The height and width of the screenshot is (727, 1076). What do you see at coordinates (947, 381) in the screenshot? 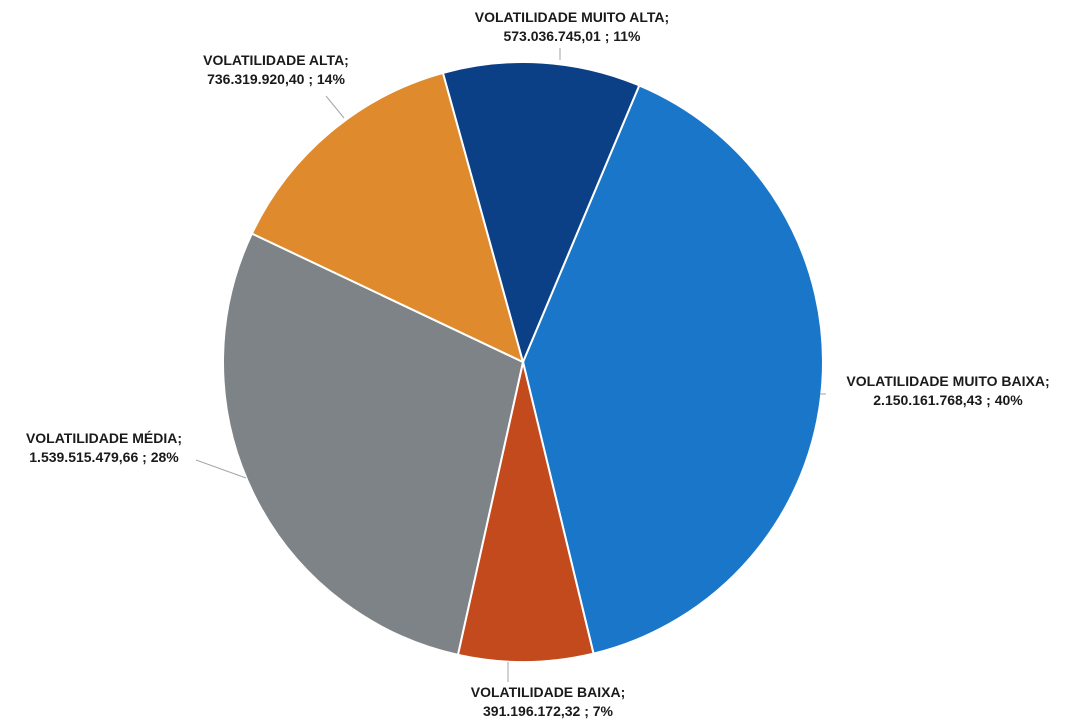
I see `slice-label-muito-baixa: VOLATILIDADE MUITO BAIXA;` at bounding box center [947, 381].